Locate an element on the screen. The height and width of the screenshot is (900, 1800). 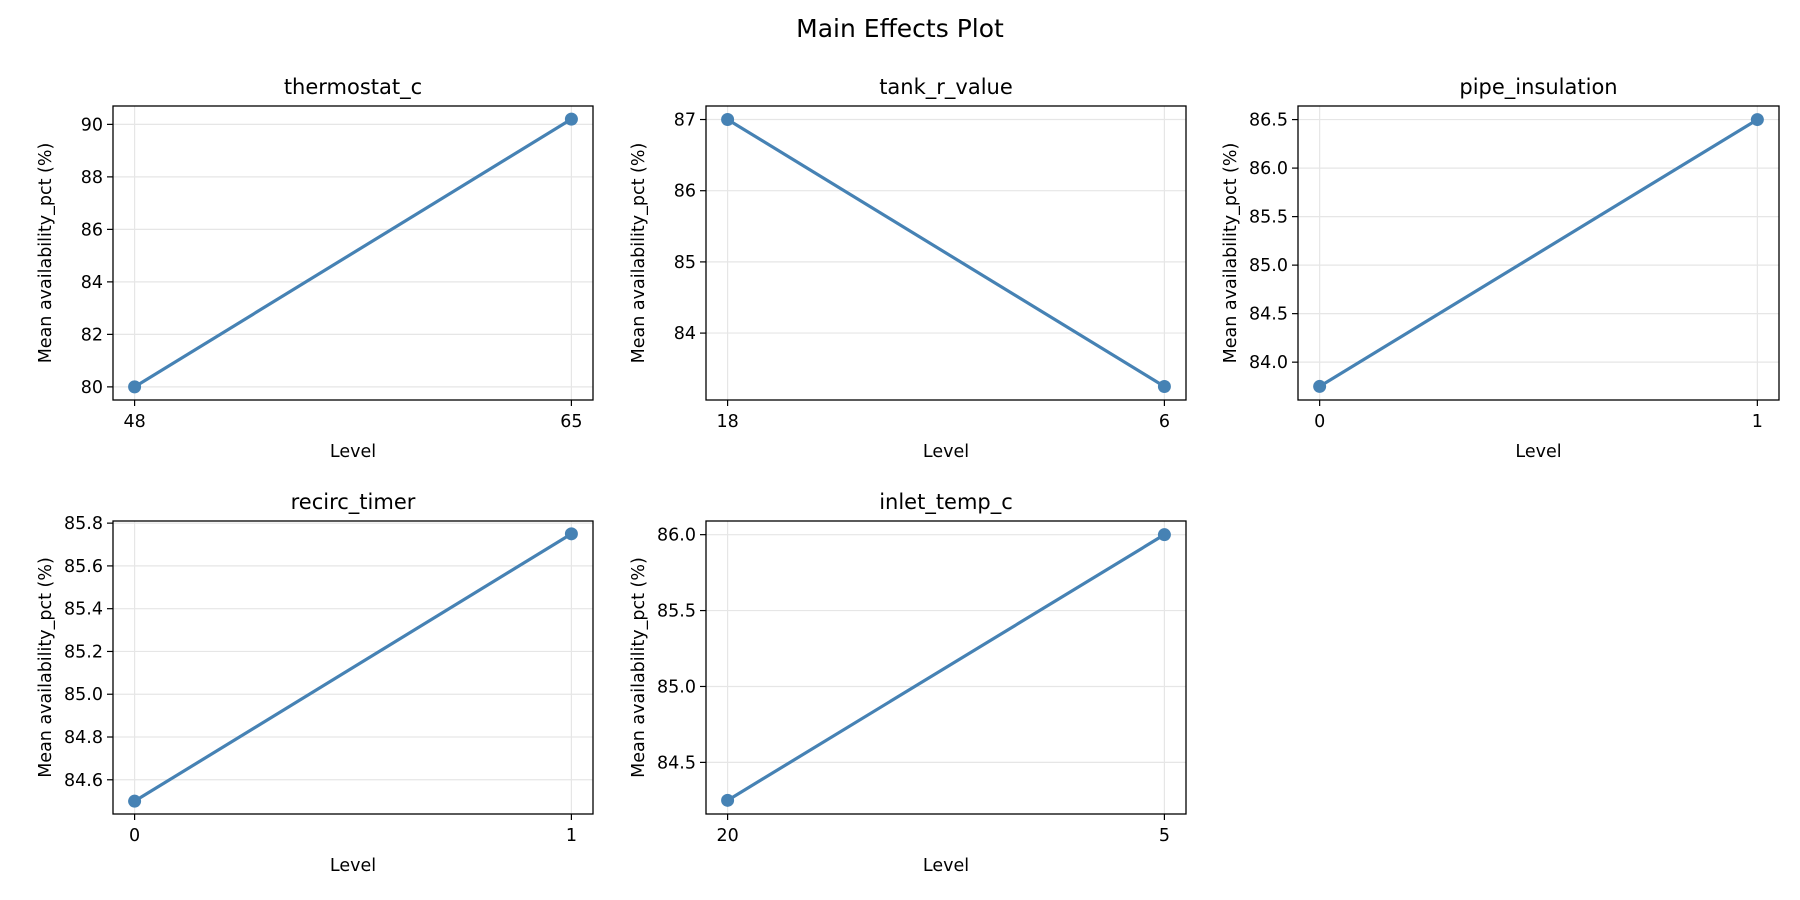
x-tick-label: 6 is located at coordinates (1164, 422).